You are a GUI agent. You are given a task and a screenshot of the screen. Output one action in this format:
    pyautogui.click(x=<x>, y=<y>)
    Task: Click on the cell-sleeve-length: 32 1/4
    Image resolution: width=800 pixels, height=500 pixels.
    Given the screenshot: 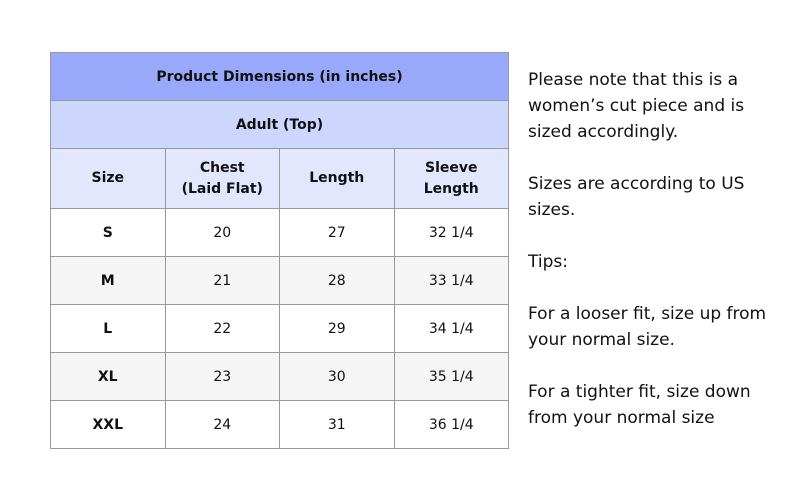 What is the action you would take?
    pyautogui.click(x=451, y=232)
    